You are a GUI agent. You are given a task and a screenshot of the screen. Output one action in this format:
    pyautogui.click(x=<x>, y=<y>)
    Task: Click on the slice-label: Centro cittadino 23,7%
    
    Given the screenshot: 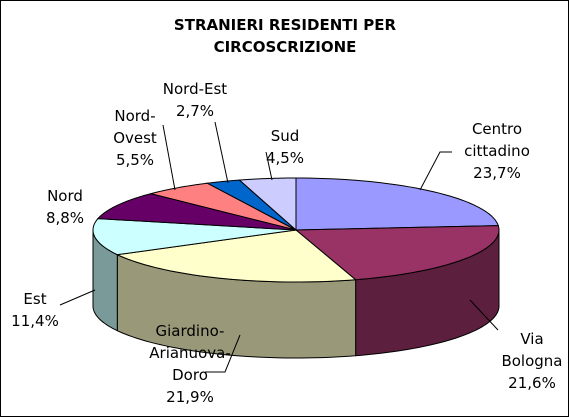 What is the action you would take?
    pyautogui.click(x=497, y=151)
    